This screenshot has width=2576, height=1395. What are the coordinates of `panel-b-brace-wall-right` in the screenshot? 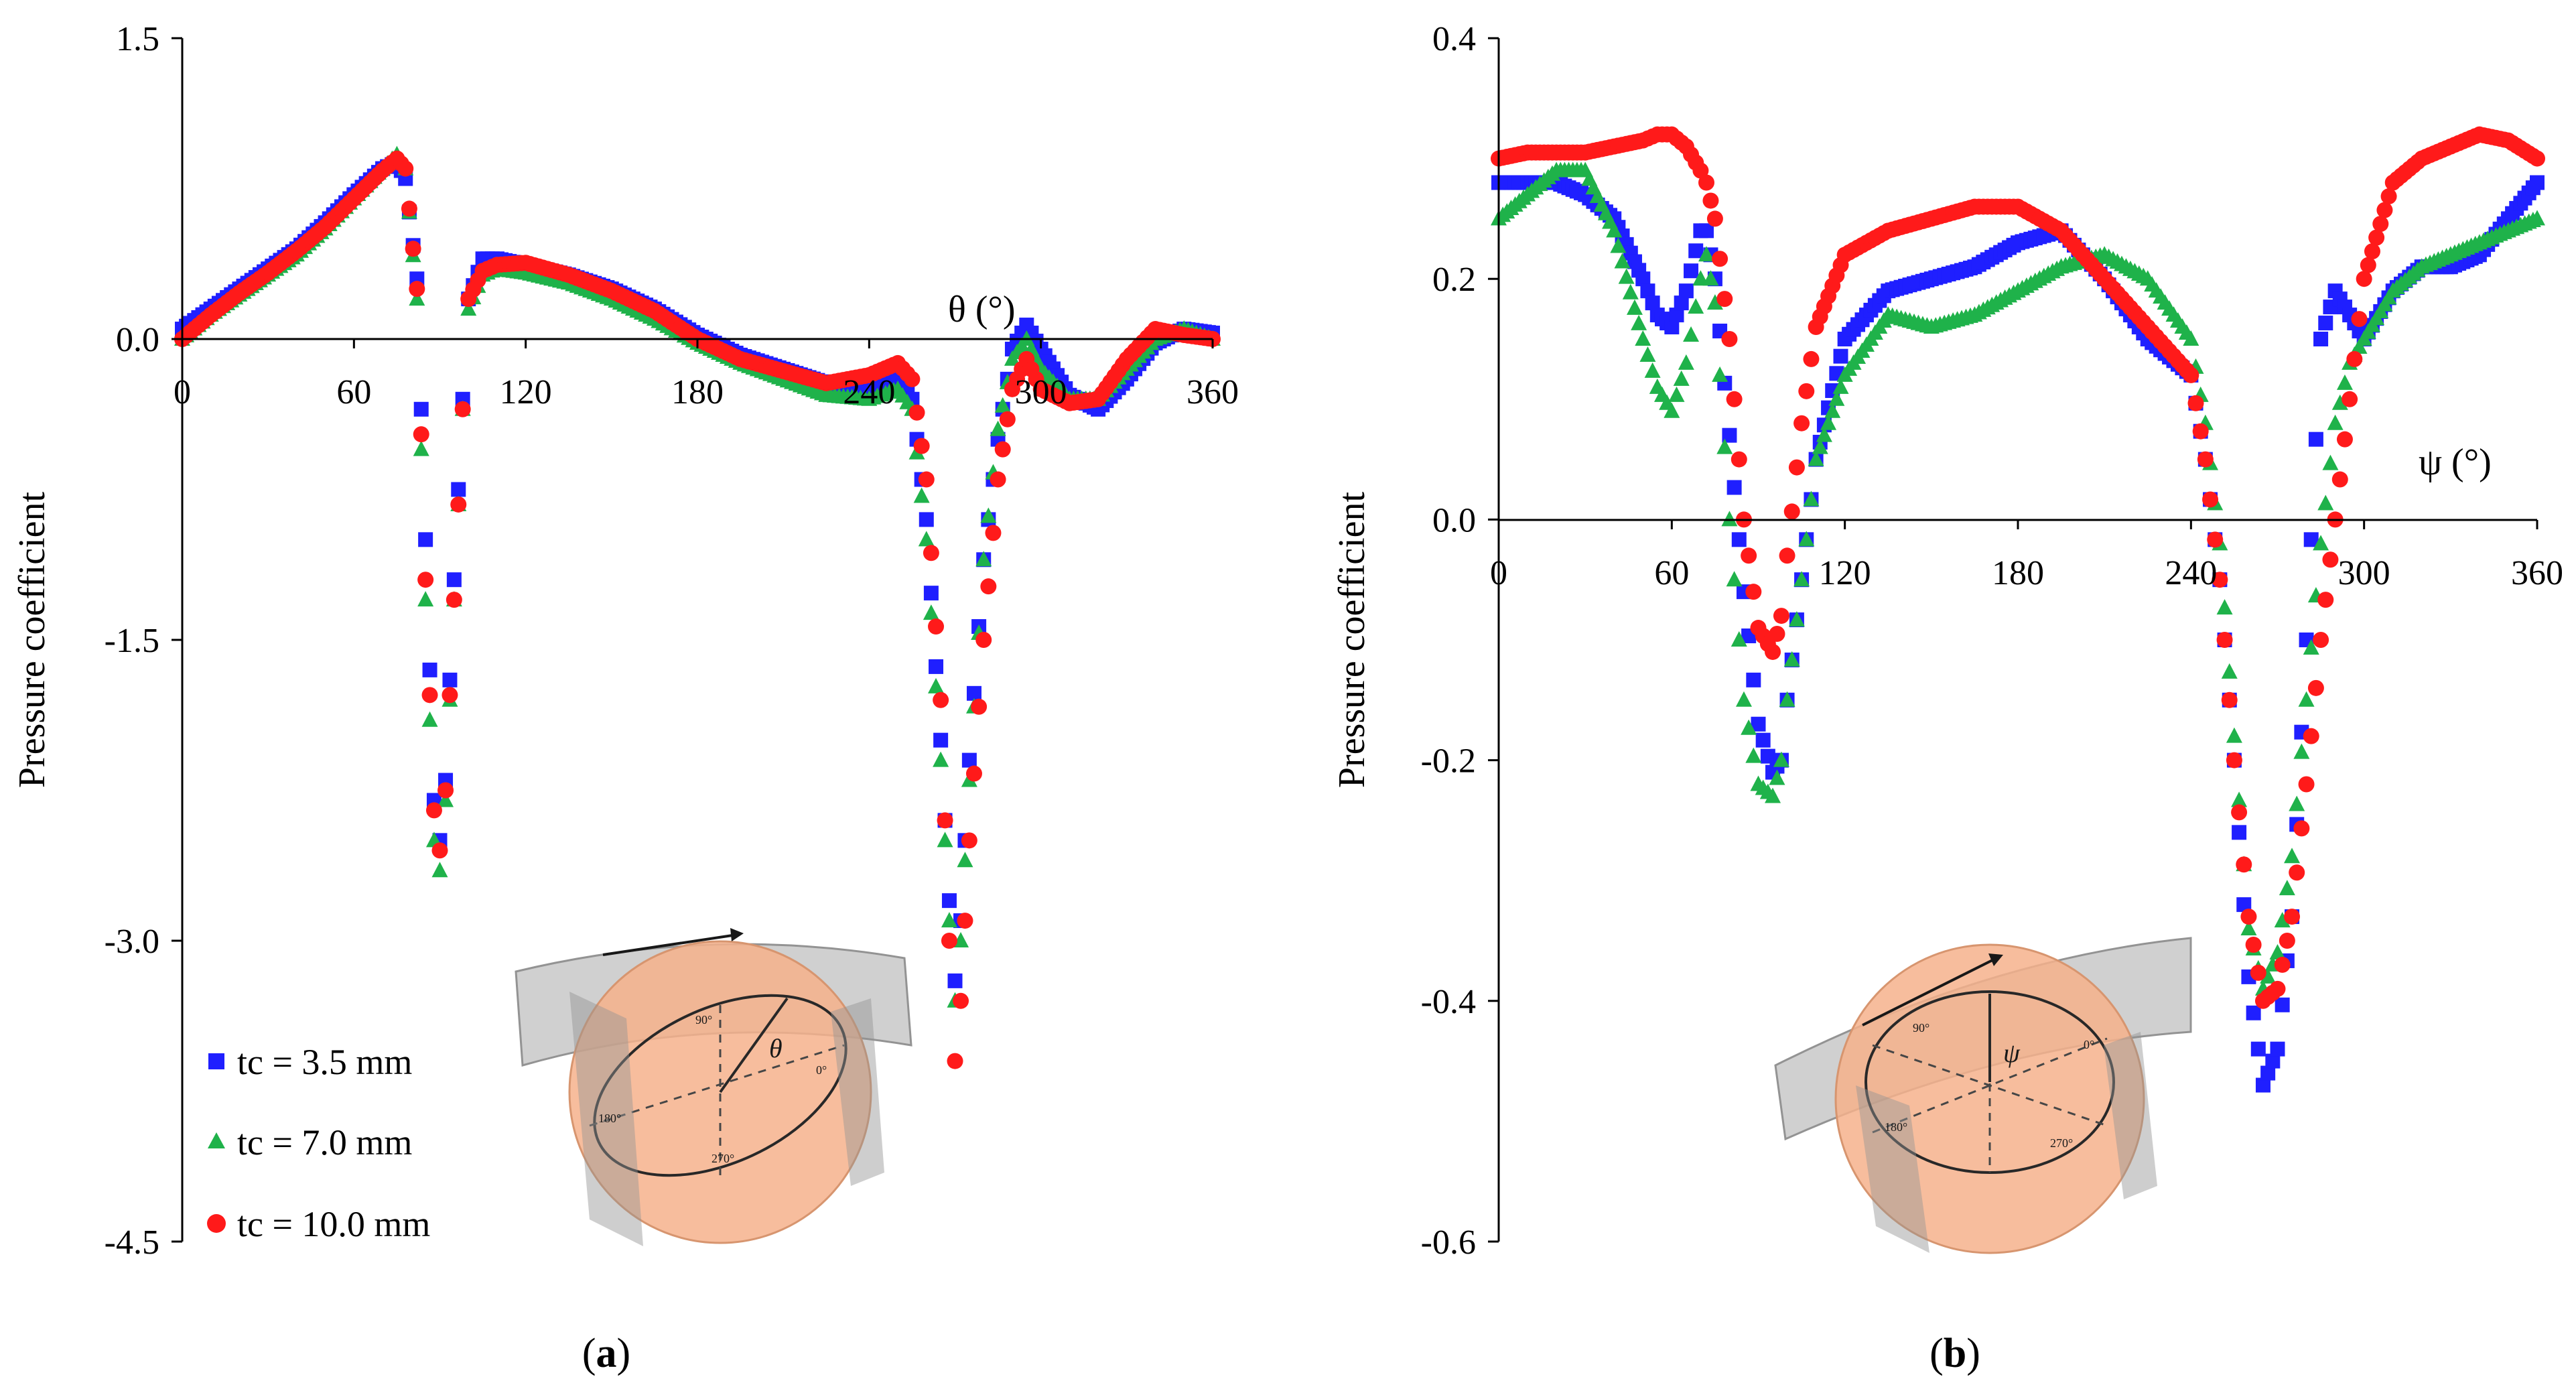 It's located at (2130, 1115).